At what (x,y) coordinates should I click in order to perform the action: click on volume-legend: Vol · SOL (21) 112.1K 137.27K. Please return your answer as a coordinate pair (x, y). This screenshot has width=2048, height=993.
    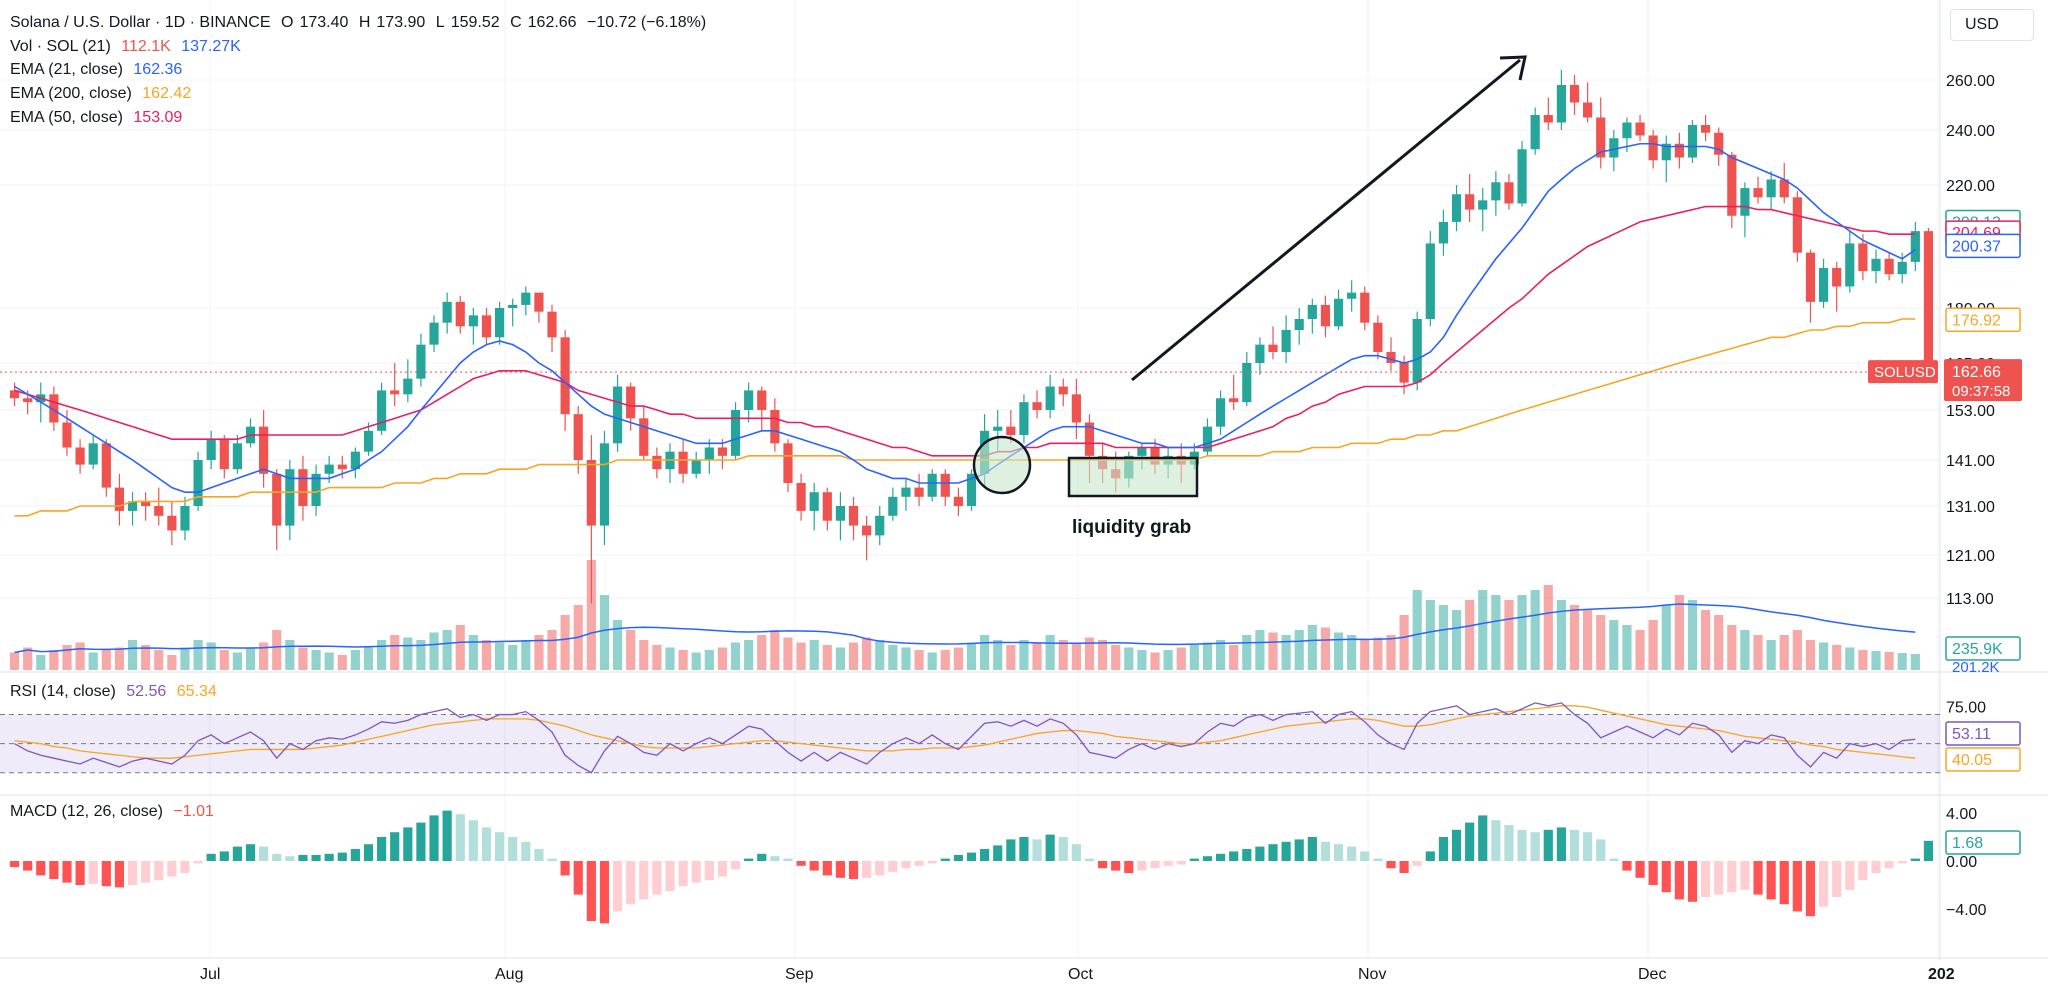
    Looking at the image, I should click on (125, 46).